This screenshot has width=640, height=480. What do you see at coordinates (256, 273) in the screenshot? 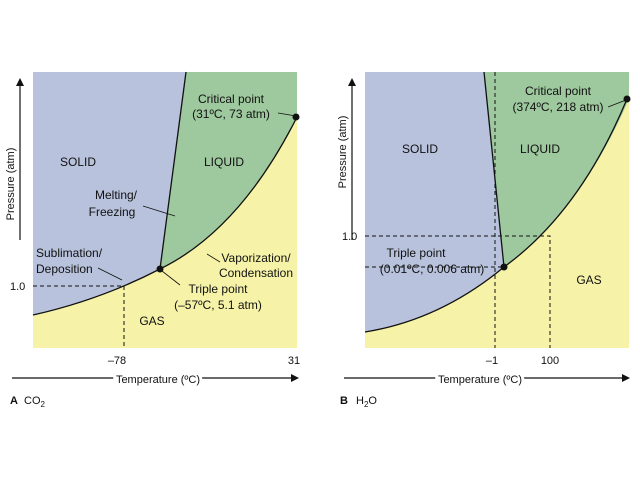
I see `panel-a-vaporization-label-2: Condensation` at bounding box center [256, 273].